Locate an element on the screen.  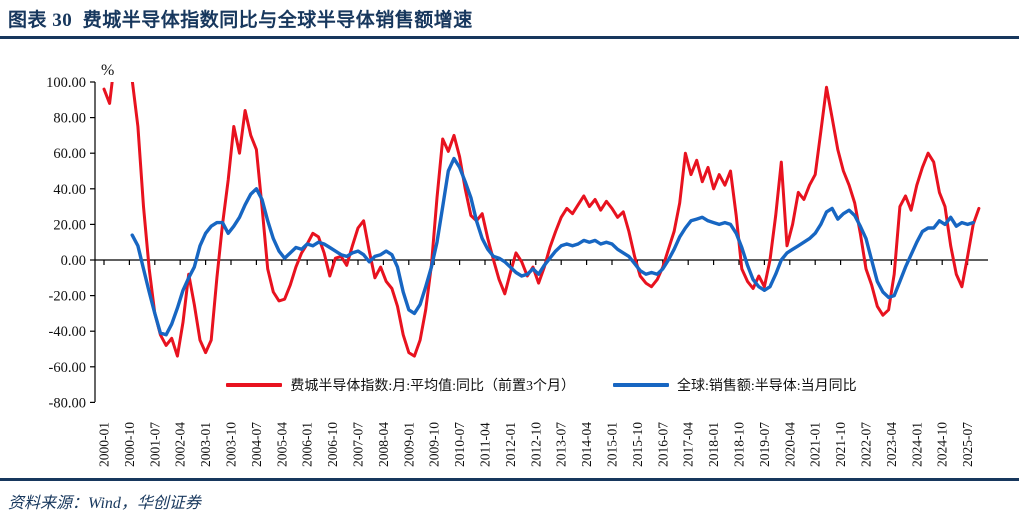
y-axis-tick-label: -60.00 is located at coordinates (67, 368).